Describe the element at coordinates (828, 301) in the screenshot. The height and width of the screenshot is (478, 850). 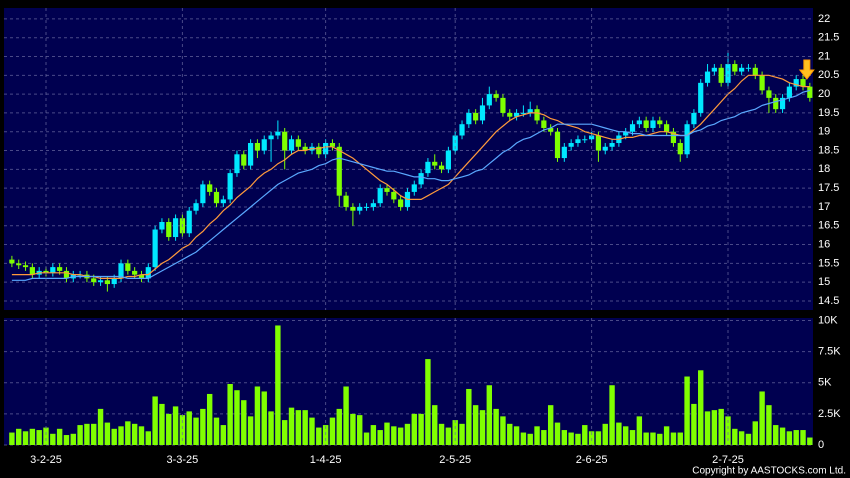
I see `y-tick-label: 14.5` at that location.